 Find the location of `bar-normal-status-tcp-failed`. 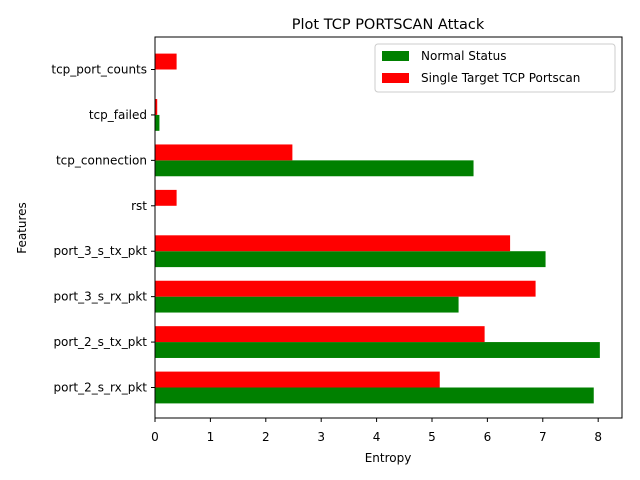

bar-normal-status-tcp-failed is located at coordinates (157, 122).